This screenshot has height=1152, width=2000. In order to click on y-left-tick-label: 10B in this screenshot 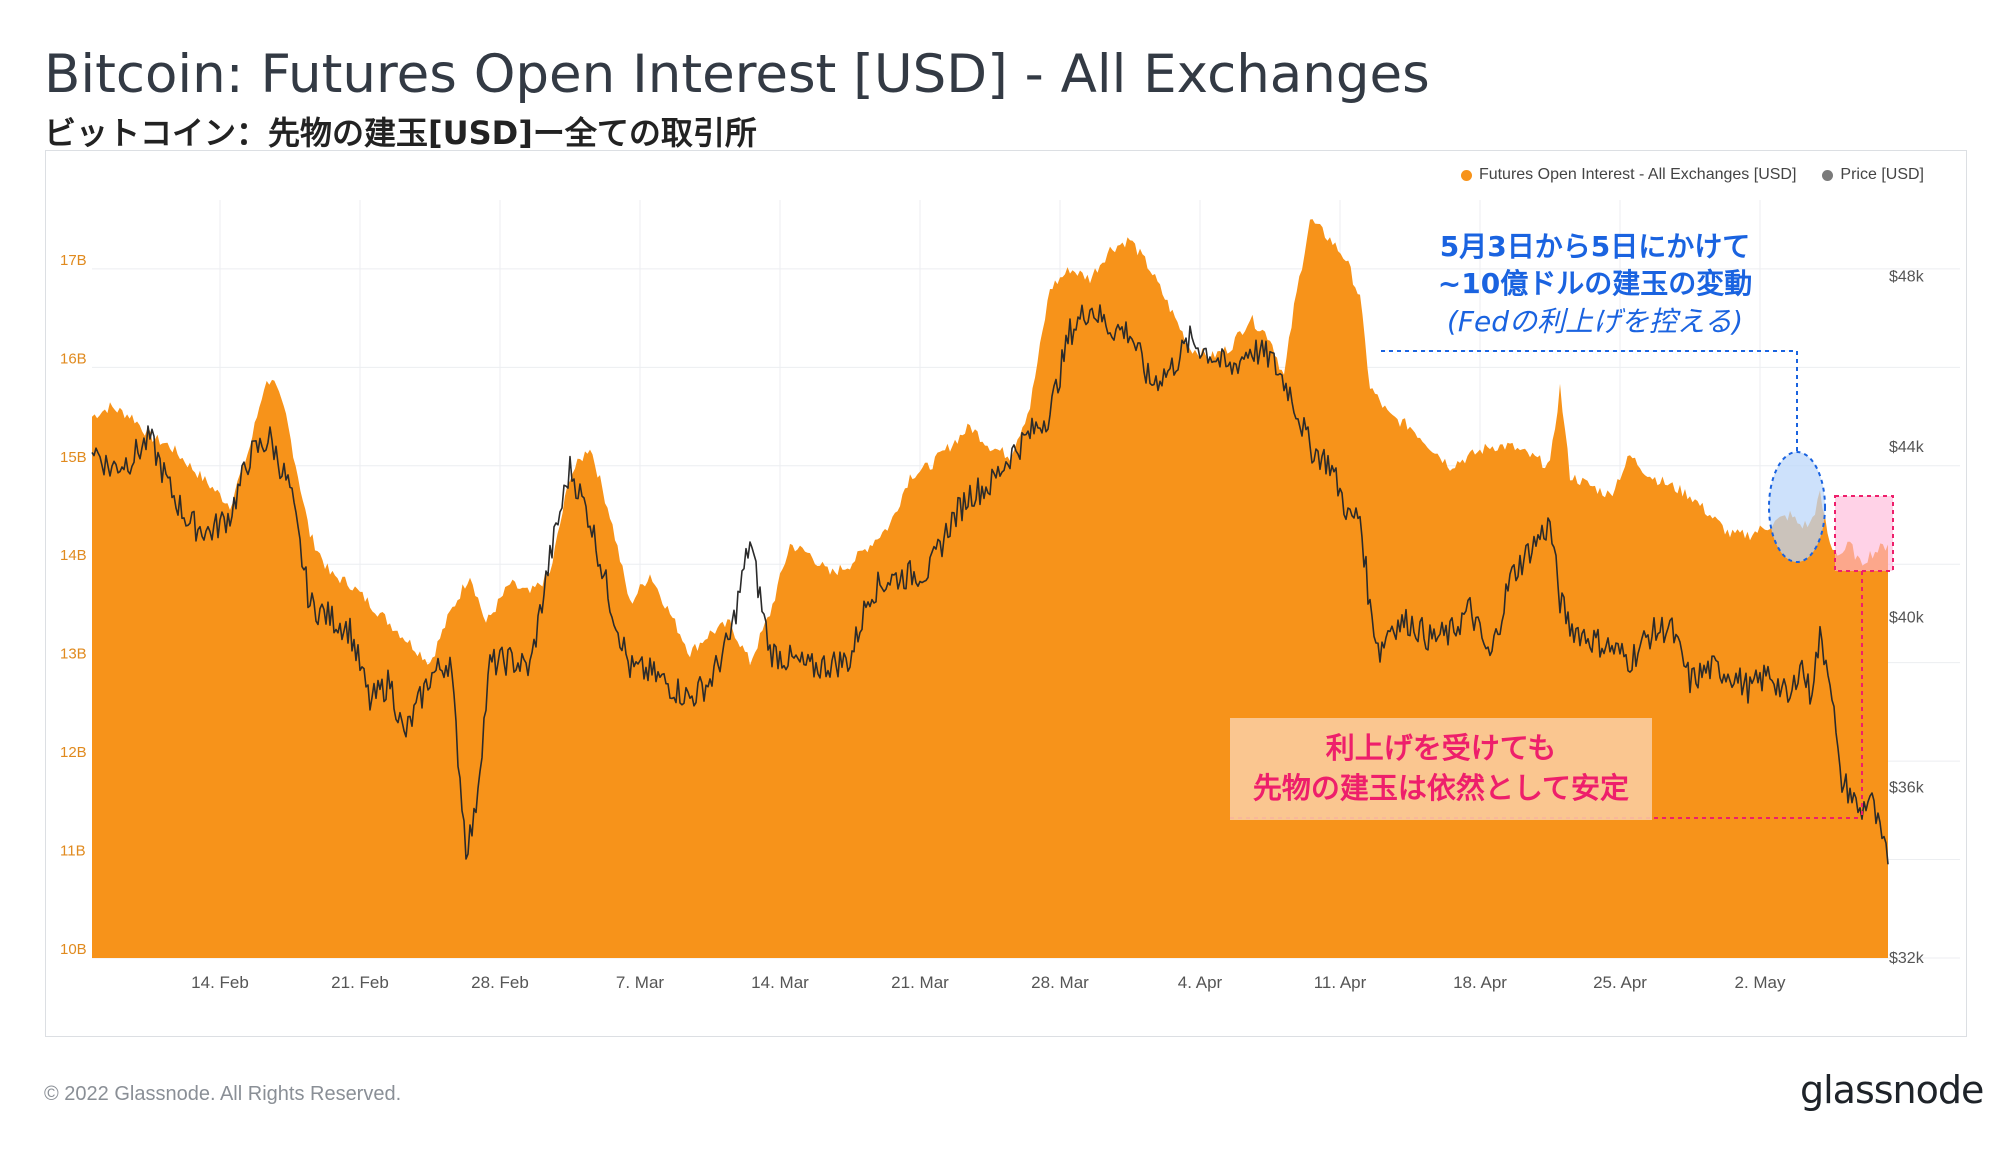, I will do `click(73, 949)`.